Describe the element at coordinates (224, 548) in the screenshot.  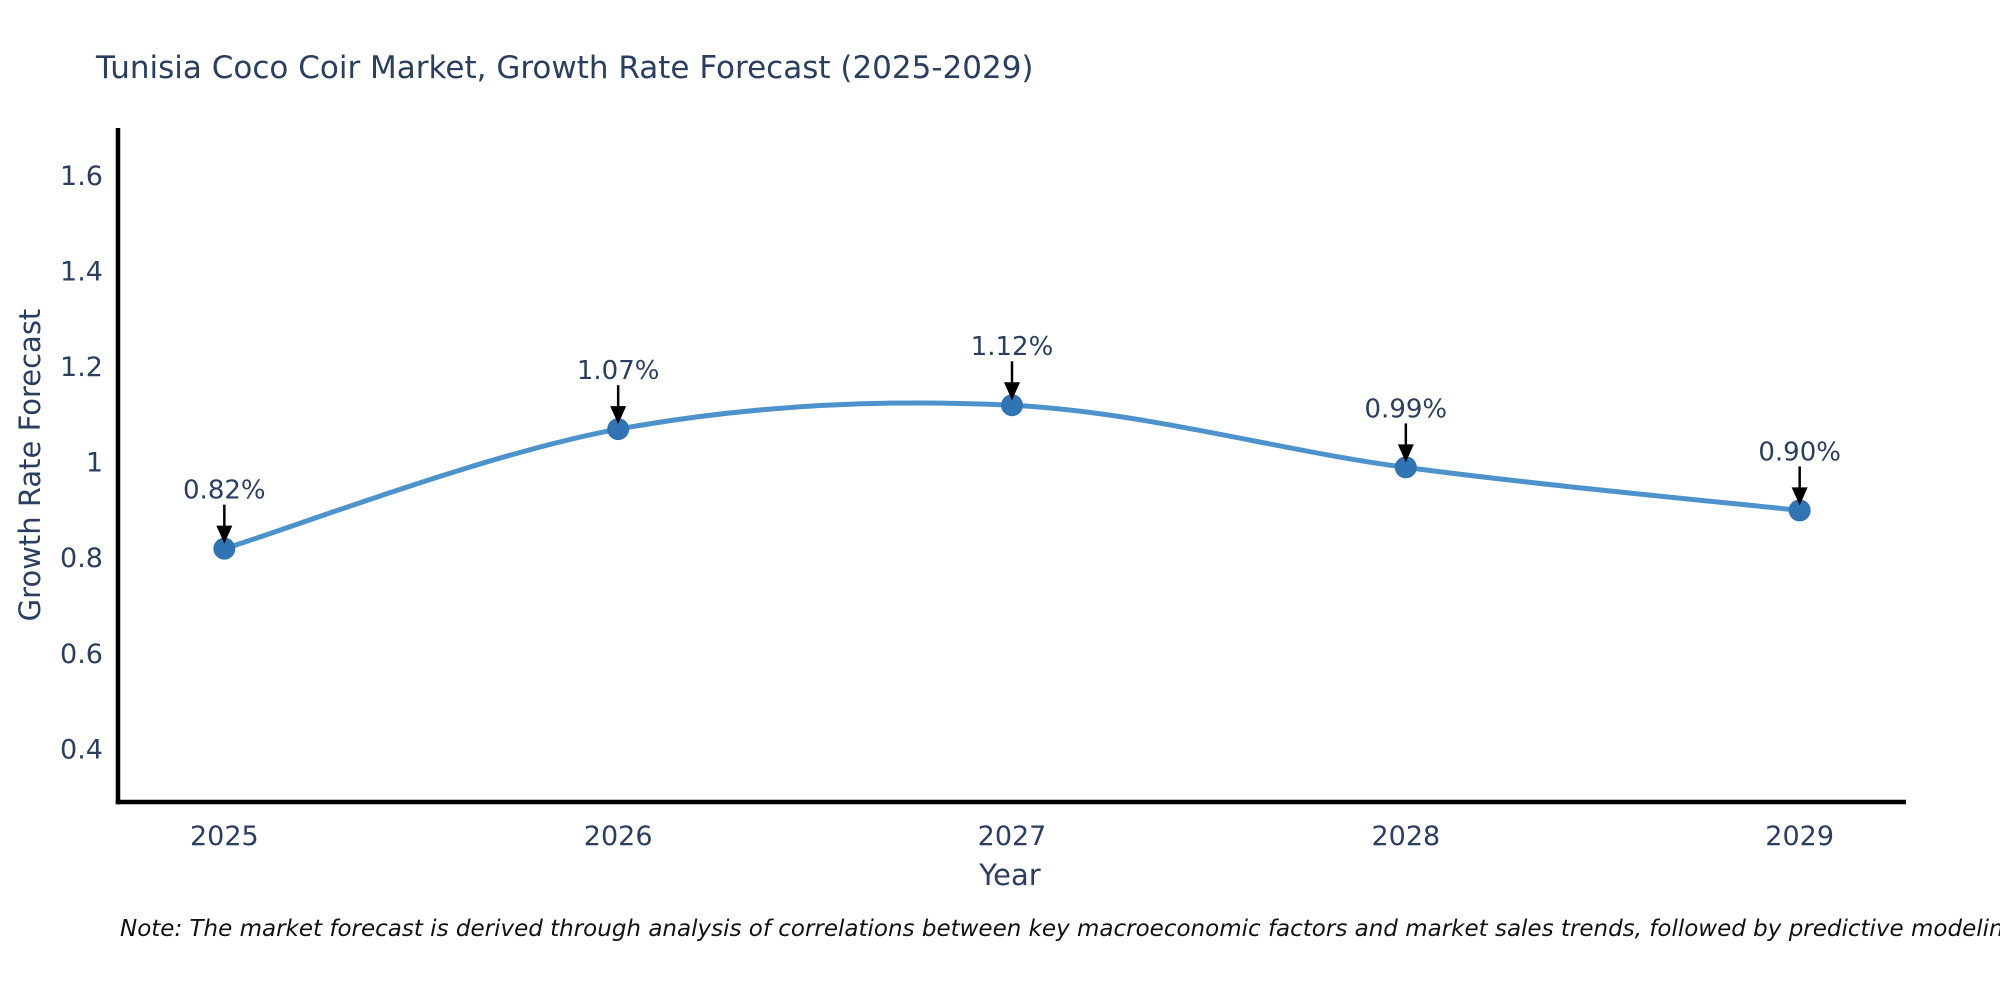
I see `data-point-2025` at that location.